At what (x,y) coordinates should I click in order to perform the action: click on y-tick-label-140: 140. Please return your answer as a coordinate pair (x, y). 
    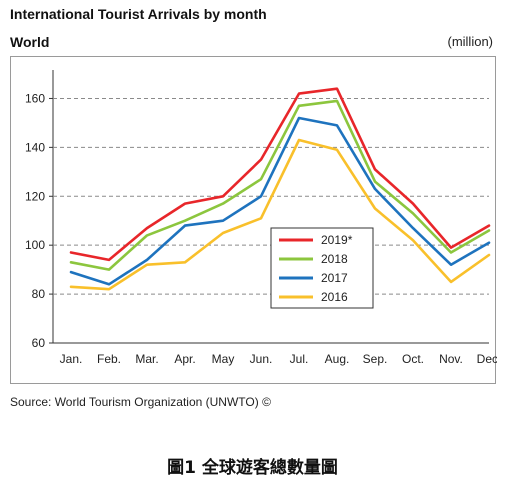
    Looking at the image, I should click on (35, 147).